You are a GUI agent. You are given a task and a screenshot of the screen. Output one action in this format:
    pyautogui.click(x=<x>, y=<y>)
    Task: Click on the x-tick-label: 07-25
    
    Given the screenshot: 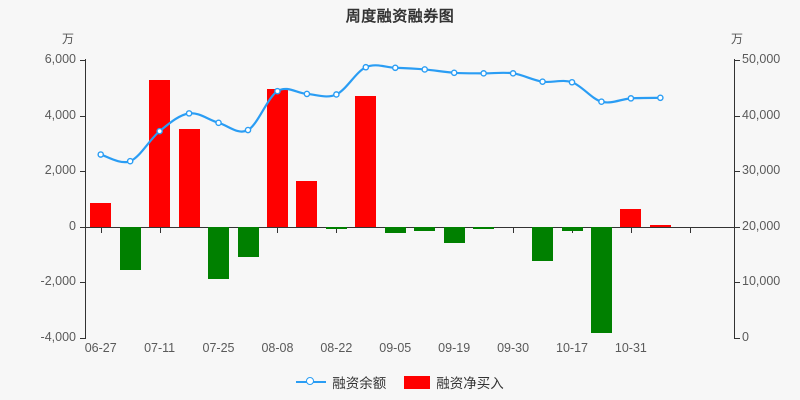 What is the action you would take?
    pyautogui.click(x=218, y=348)
    